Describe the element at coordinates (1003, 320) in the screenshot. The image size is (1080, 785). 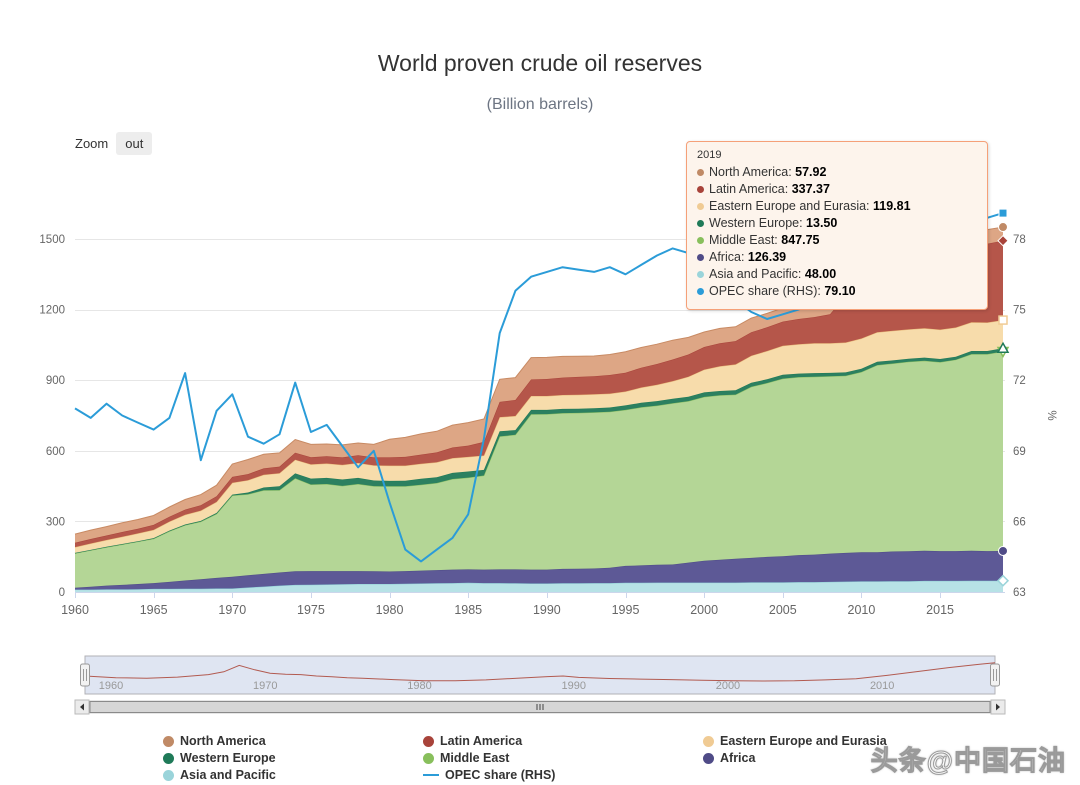
I see `marker-square-eastern-europe-and-eurasia` at that location.